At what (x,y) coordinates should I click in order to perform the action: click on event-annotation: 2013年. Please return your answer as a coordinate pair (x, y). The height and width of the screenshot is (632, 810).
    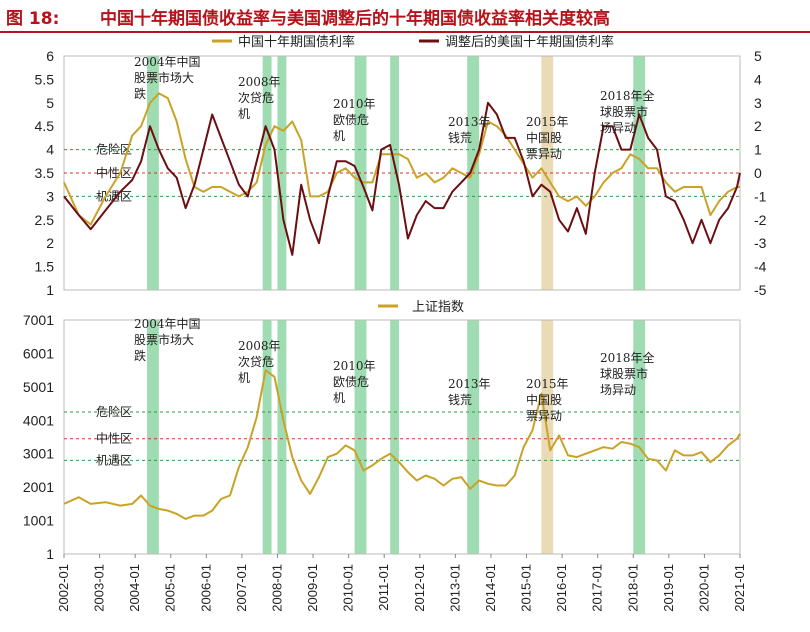
    Looking at the image, I should click on (469, 384).